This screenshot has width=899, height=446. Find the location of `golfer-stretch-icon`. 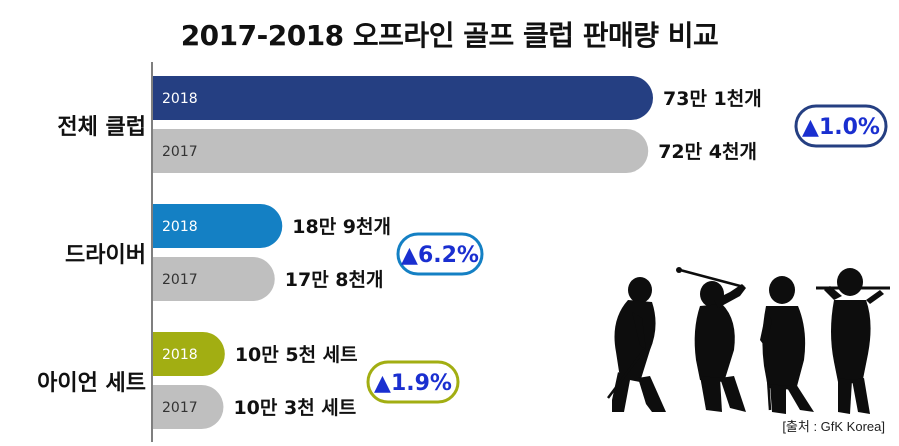

golfer-stretch-icon is located at coordinates (853, 341).